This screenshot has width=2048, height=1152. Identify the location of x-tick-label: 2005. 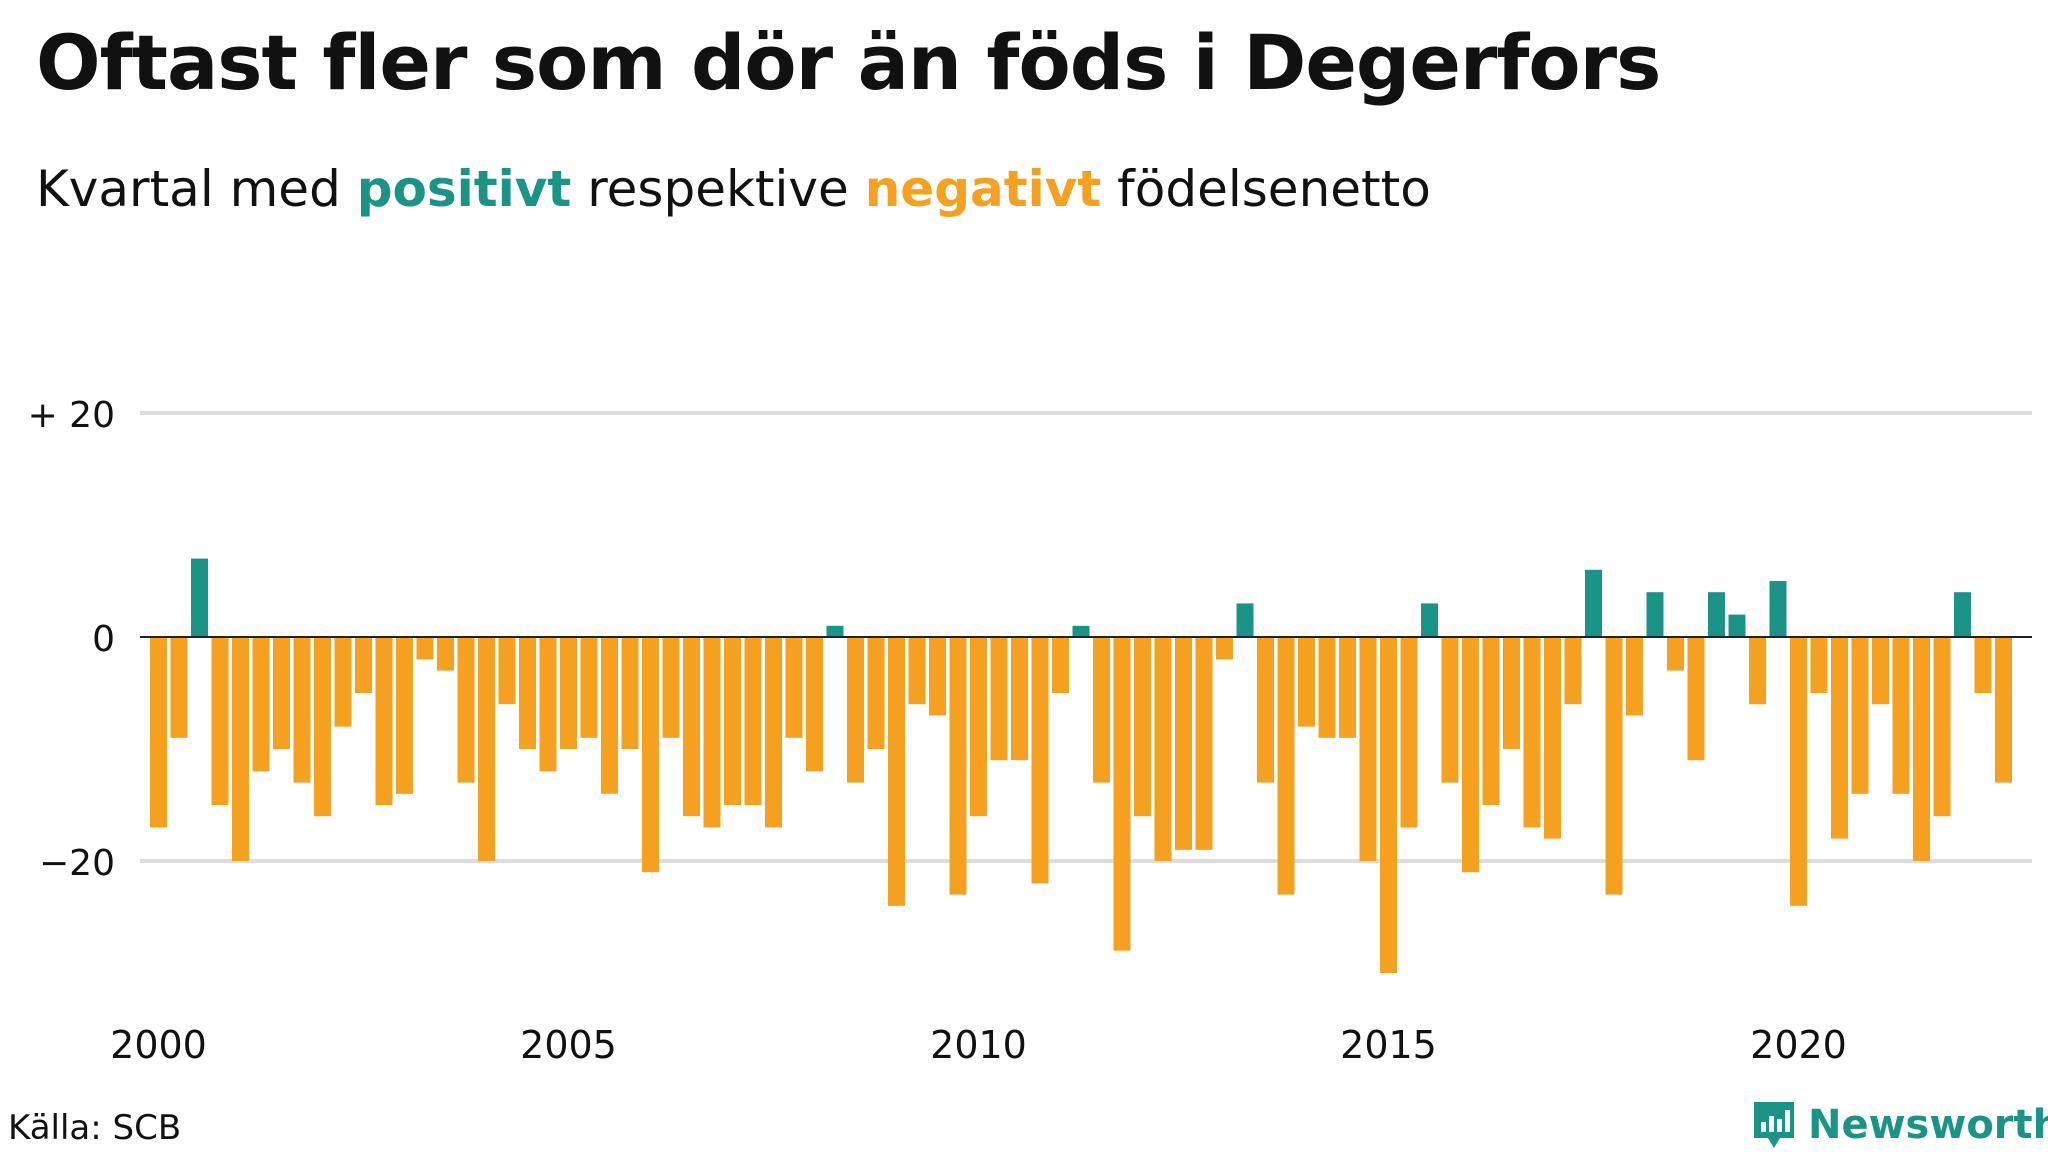
(568, 1045).